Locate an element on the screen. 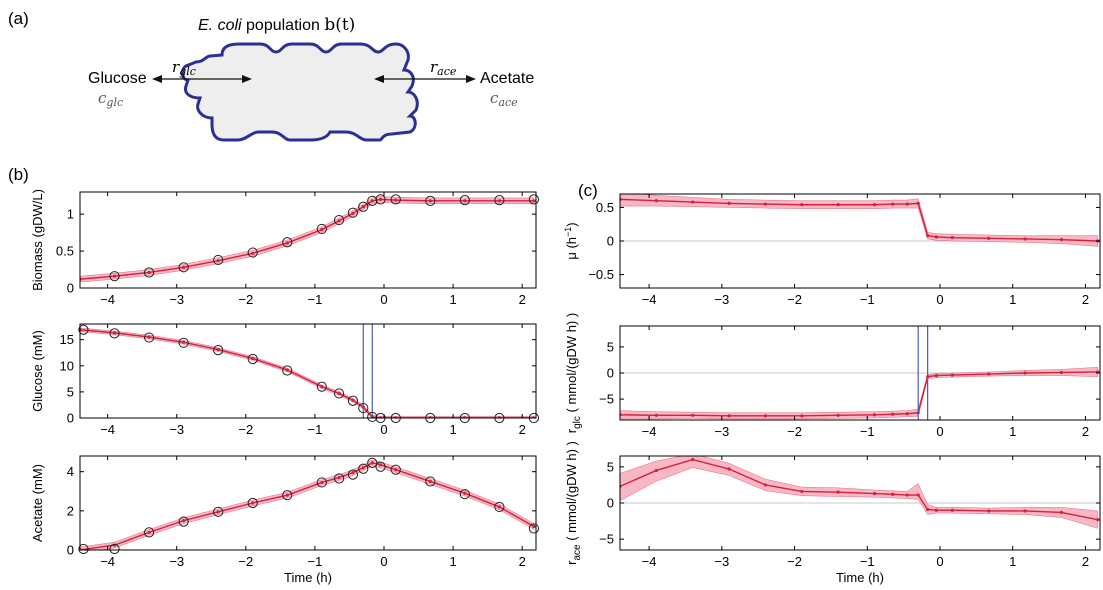 This screenshot has width=1103, height=590. x-axis-label: Time (h) is located at coordinates (308, 577).